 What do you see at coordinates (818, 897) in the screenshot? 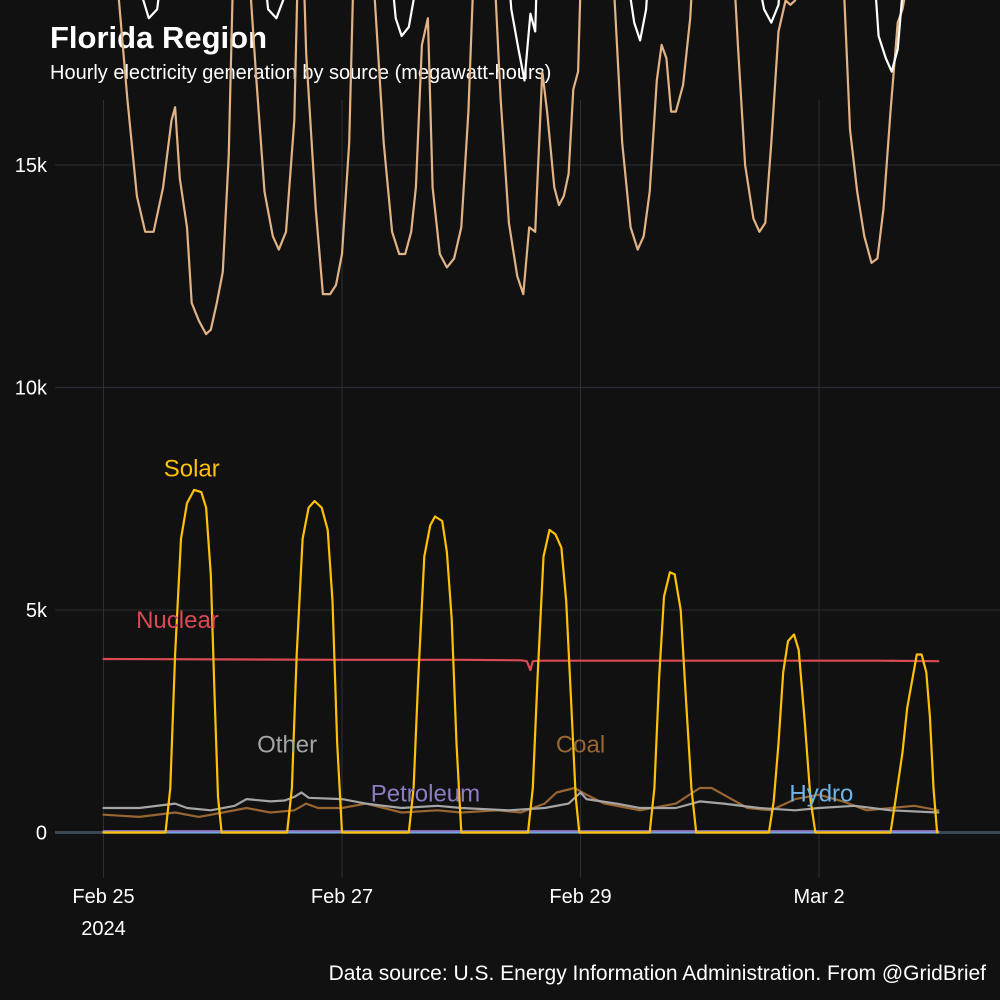
I see `x-tick-label: Mar 2` at bounding box center [818, 897].